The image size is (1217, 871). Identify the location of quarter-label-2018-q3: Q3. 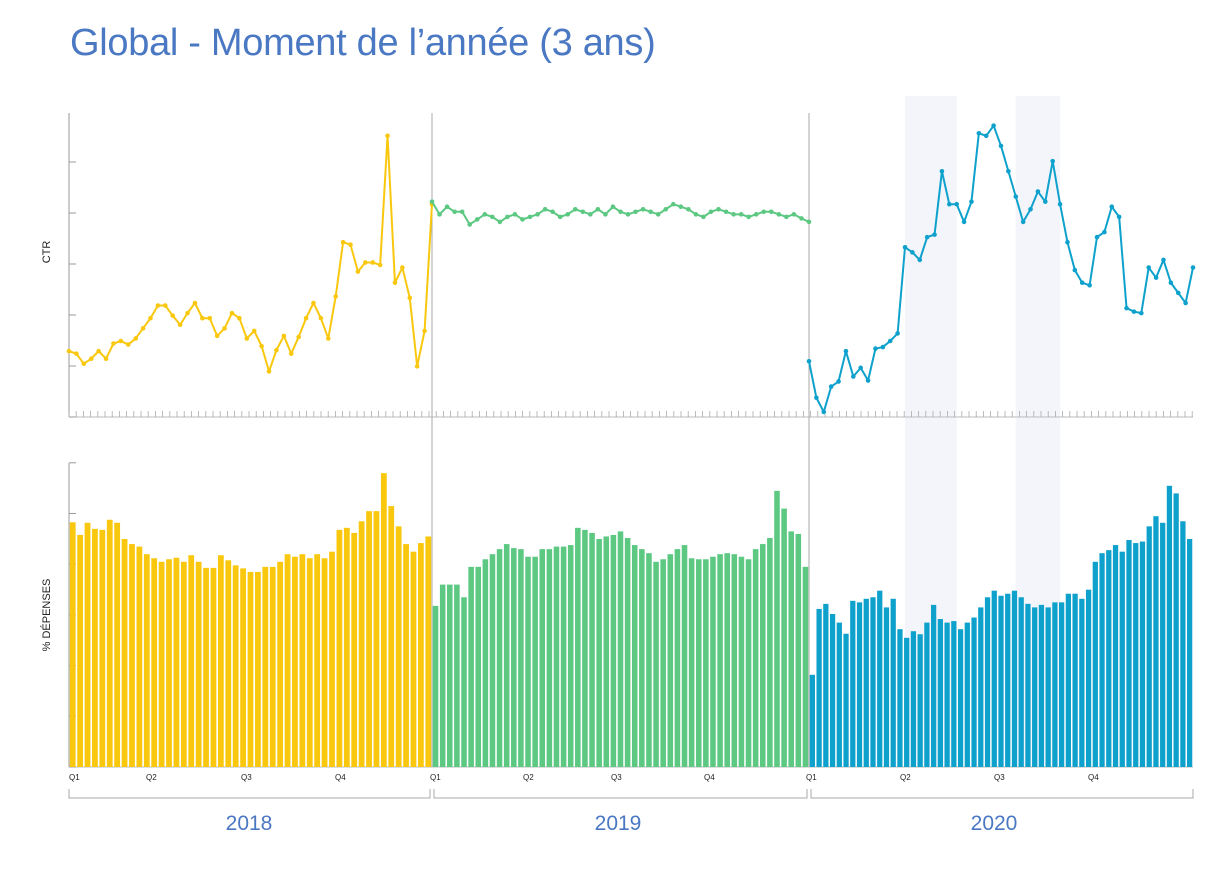
(246, 777).